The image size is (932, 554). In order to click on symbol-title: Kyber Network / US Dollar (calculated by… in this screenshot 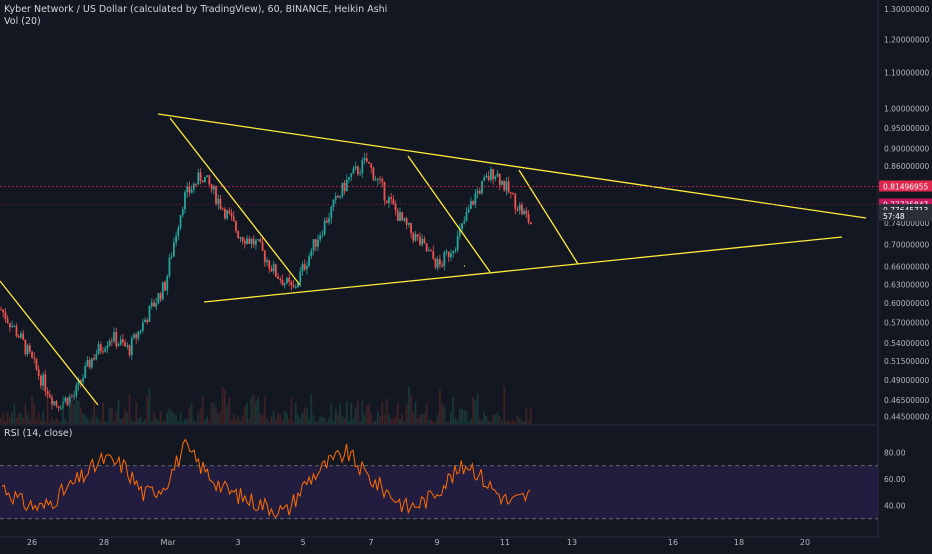, I will do `click(196, 9)`.